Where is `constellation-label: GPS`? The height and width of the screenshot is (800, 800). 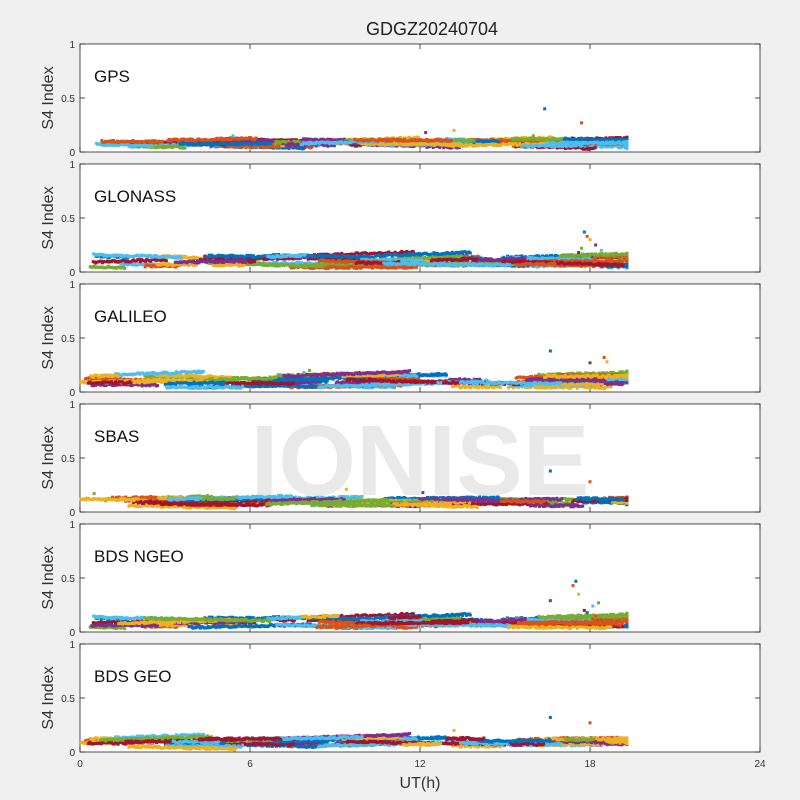
constellation-label: GPS is located at coordinates (112, 76).